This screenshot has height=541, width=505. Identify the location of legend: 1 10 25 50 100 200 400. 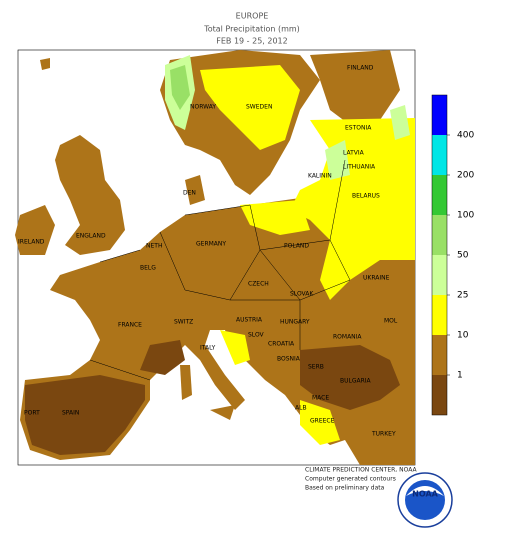
(452, 255).